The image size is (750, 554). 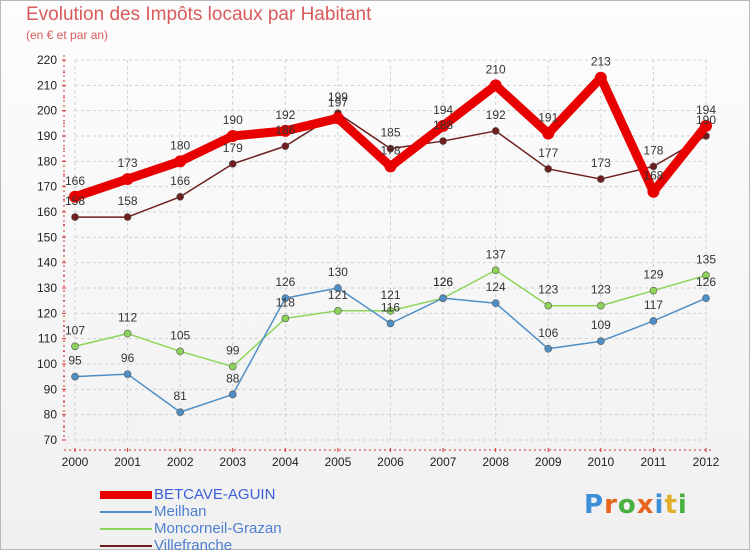 What do you see at coordinates (47, 263) in the screenshot?
I see `y-tick-label: 140` at bounding box center [47, 263].